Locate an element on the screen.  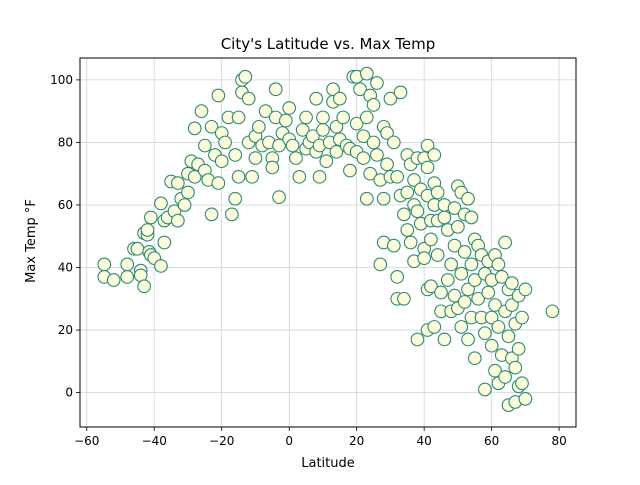
x-tick-label: 80 is located at coordinates (558, 441).